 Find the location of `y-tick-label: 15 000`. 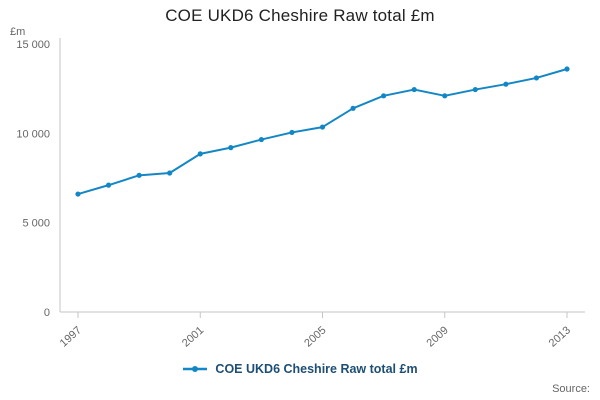

y-tick-label: 15 000 is located at coordinates (33, 45).